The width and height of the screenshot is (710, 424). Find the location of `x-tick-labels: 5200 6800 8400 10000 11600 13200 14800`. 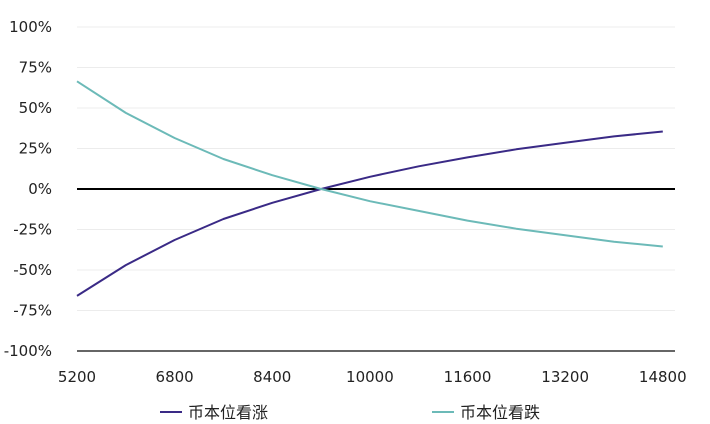

x-tick-labels: 5200 6800 8400 10000 11600 13200 14800 is located at coordinates (372, 377).